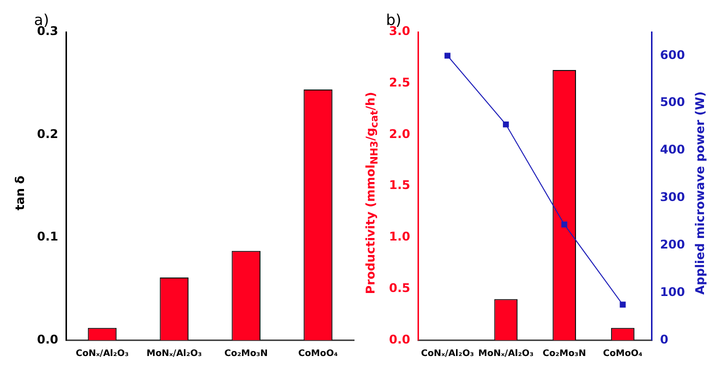 The width and height of the screenshot is (720, 370). I want to click on y-tick-label: 0.2, so click(47, 133).